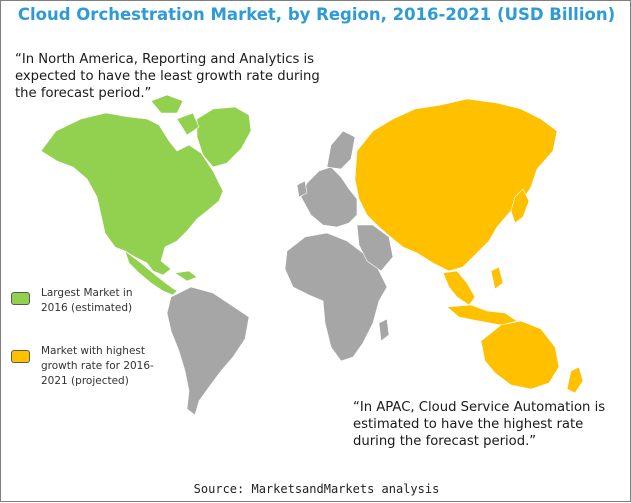 The height and width of the screenshot is (503, 631). I want to click on africa, so click(336, 297).